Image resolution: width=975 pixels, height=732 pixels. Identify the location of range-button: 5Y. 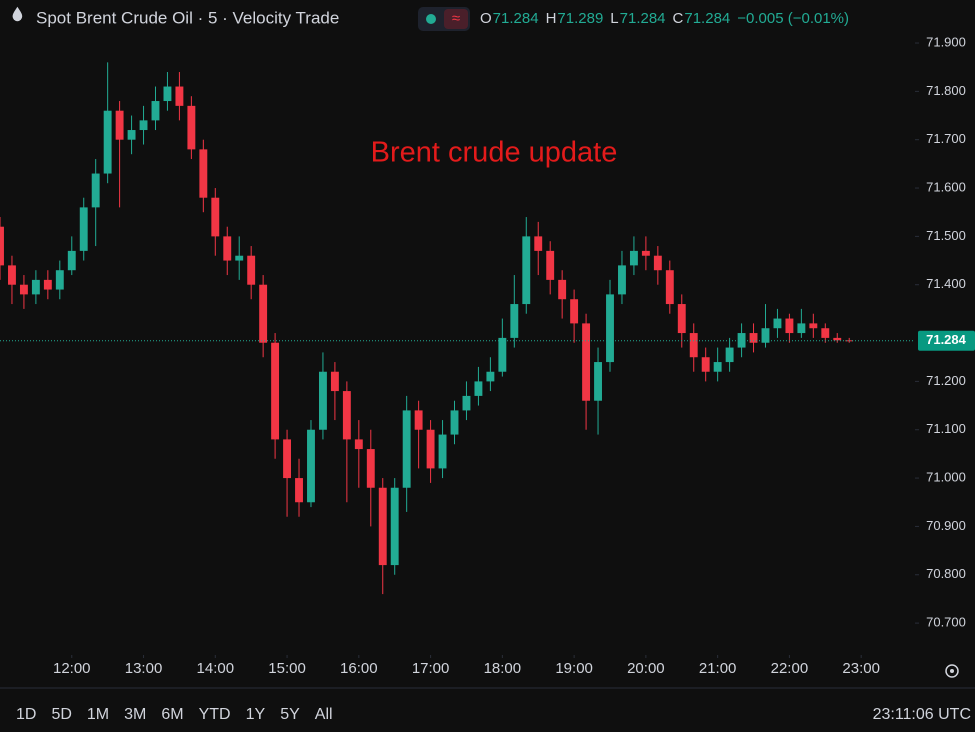
(290, 714).